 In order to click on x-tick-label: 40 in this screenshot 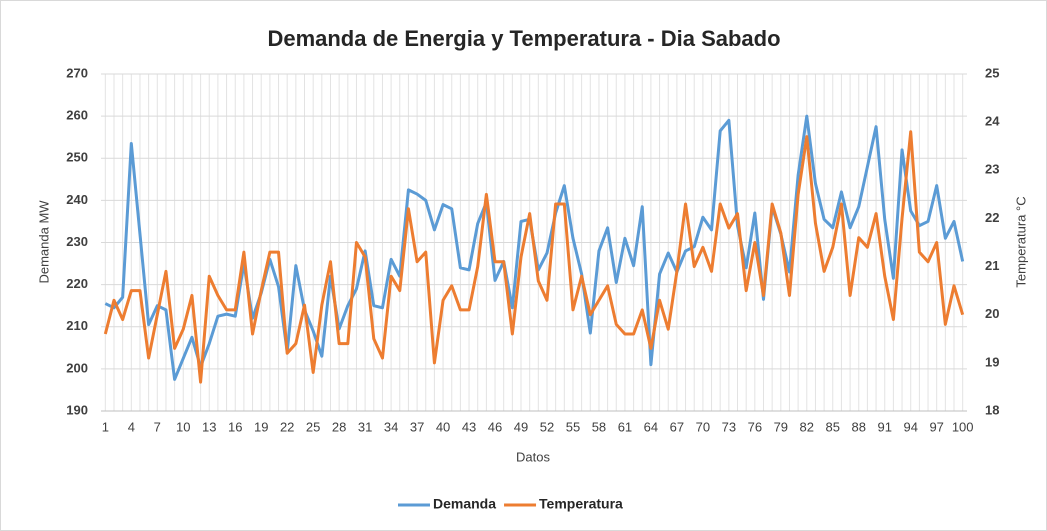, I will do `click(443, 426)`.